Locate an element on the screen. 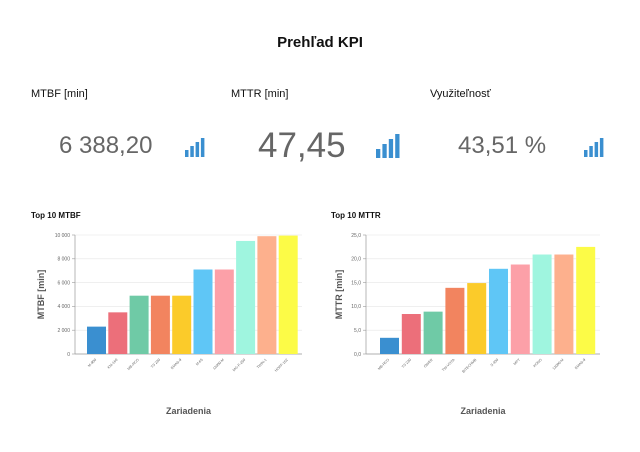 This screenshot has width=640, height=452. kpi-mtbf-label: MTBF [min] is located at coordinates (59, 94).